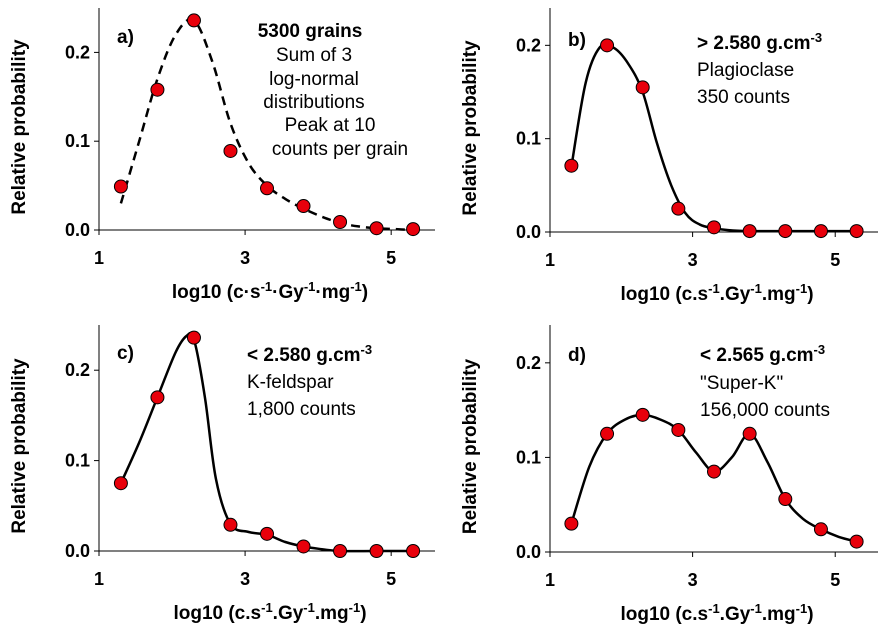 This screenshot has width=878, height=634. I want to click on annotation-line: 350 counts, so click(743, 97).